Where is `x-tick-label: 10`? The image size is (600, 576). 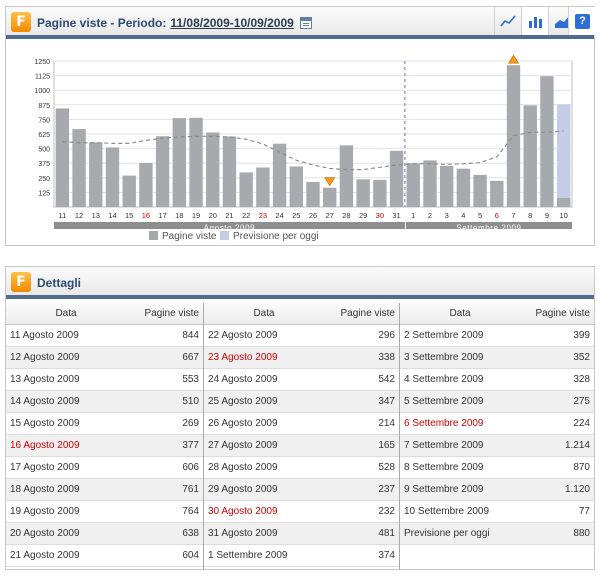
x-tick-label: 10 is located at coordinates (563, 215).